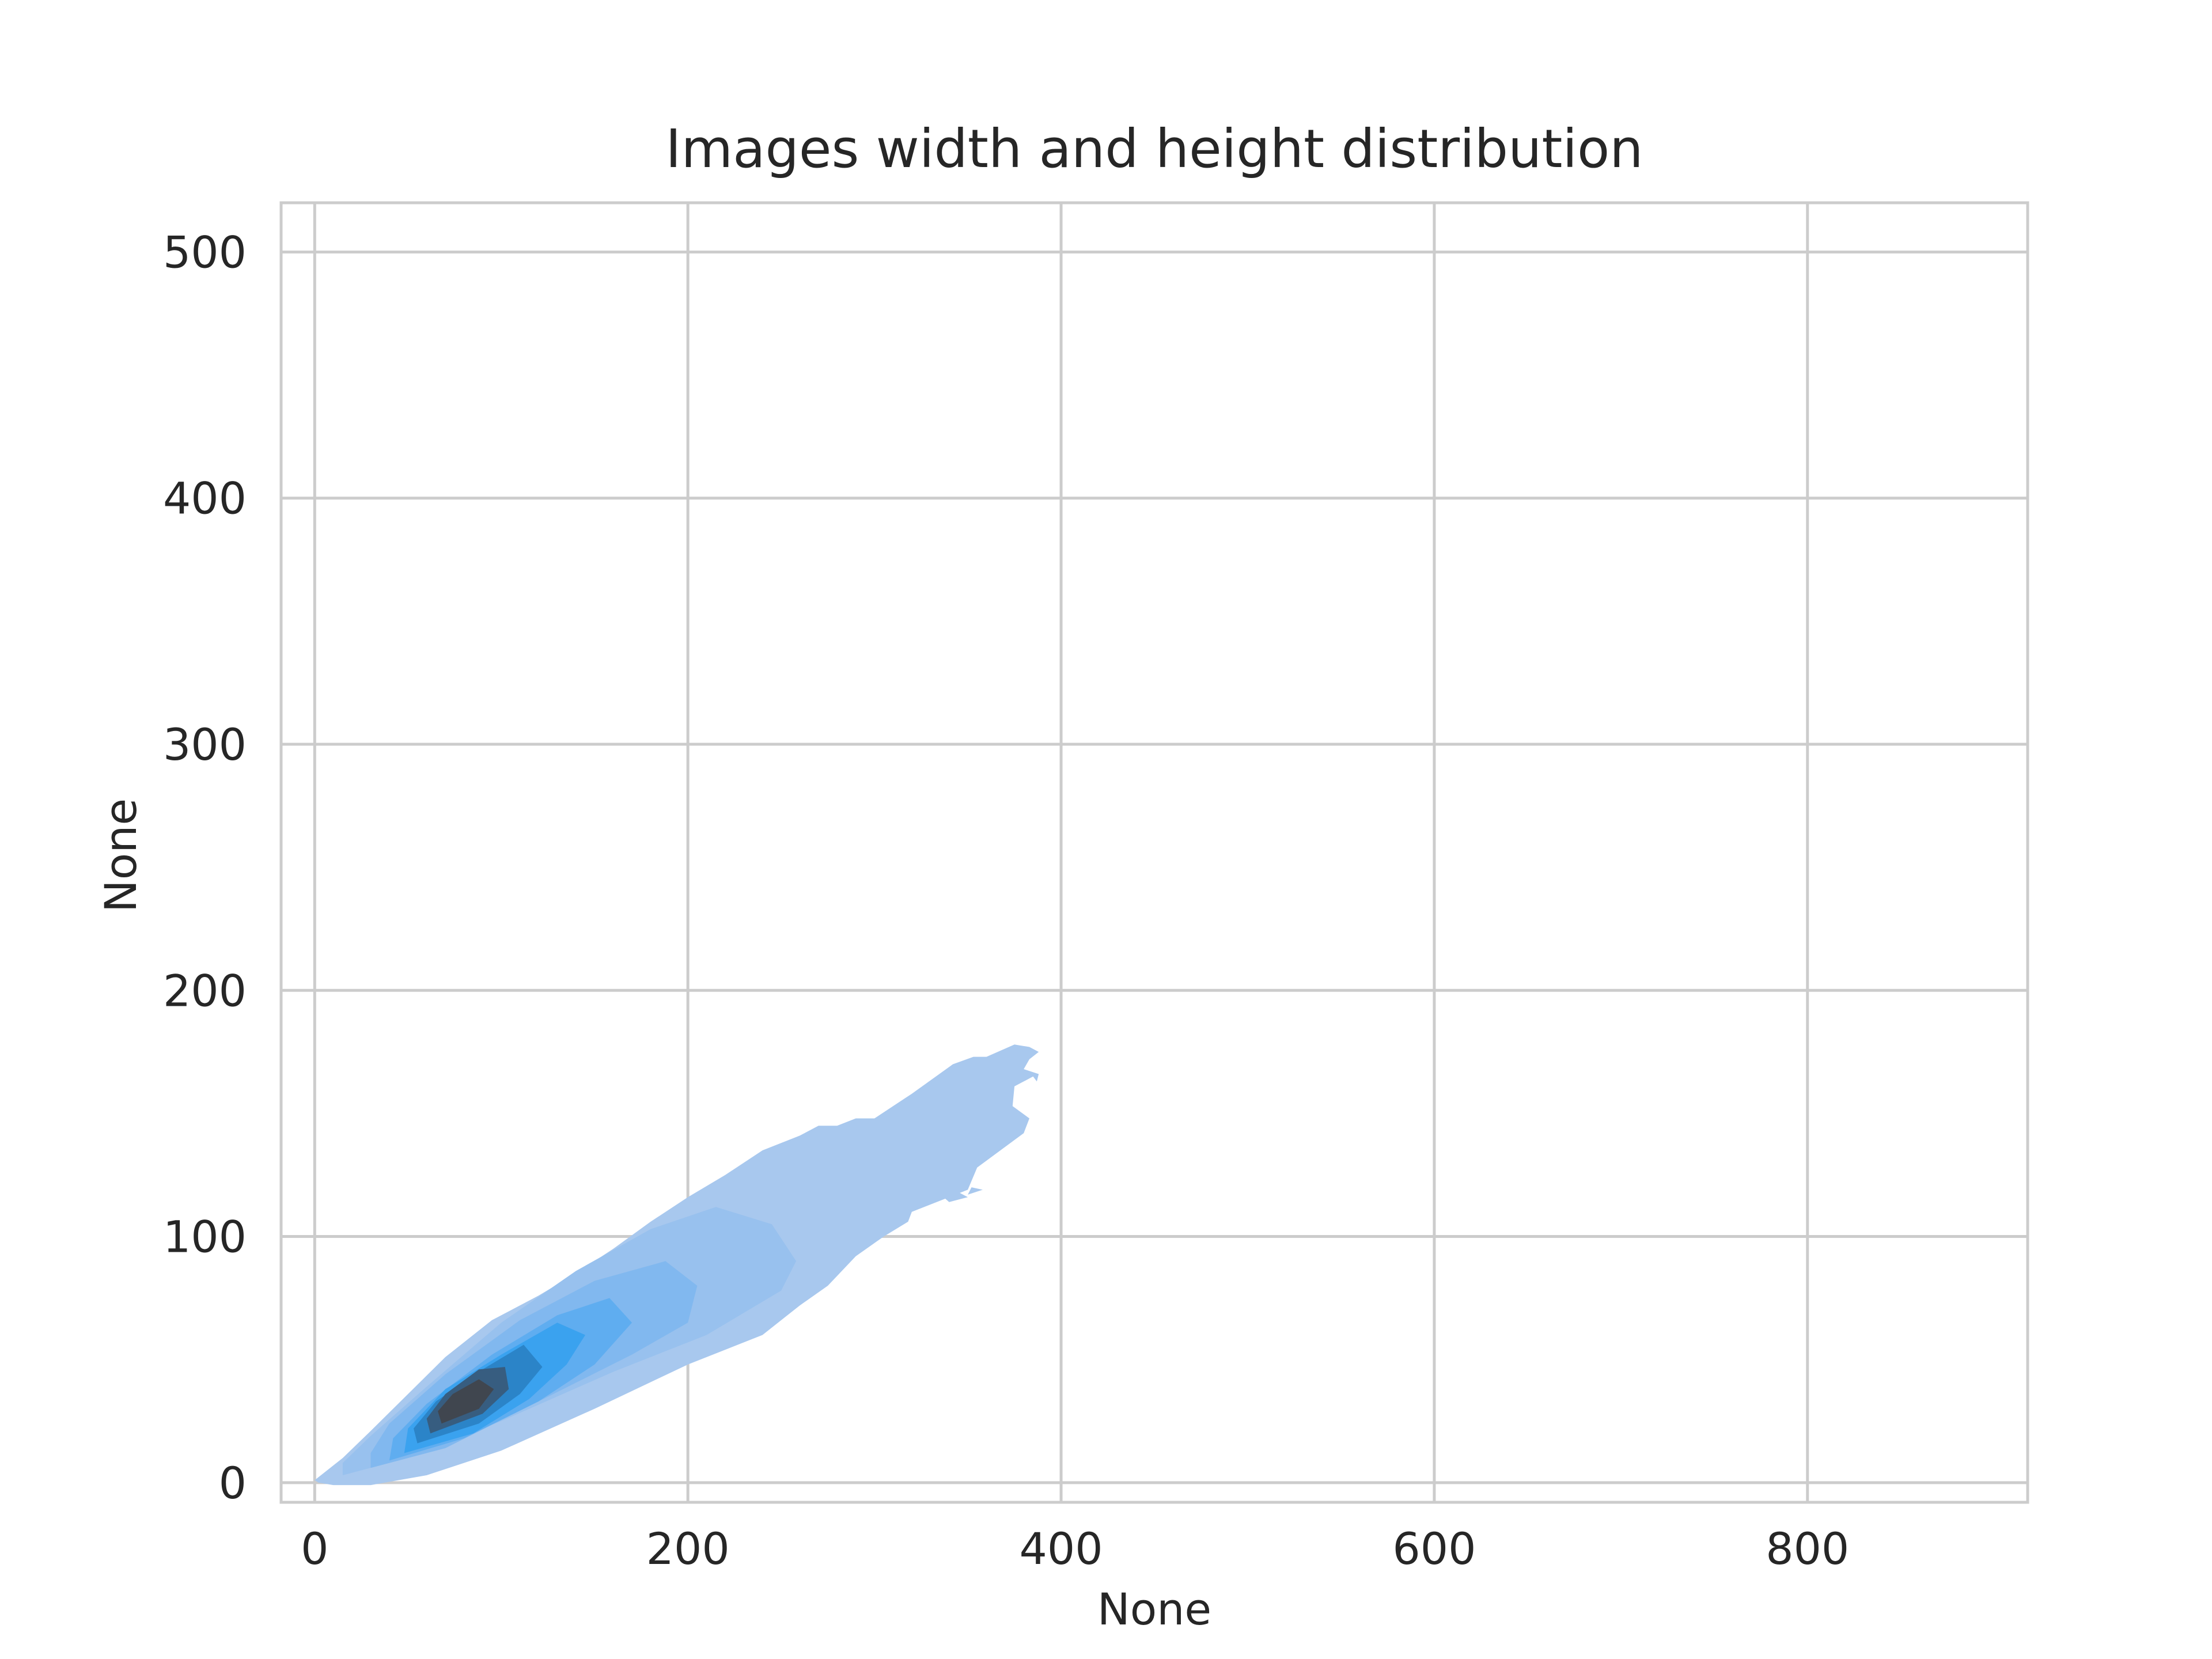 The width and height of the screenshot is (2212, 1659). Describe the element at coordinates (688, 1548) in the screenshot. I see `x-tick-label: 200` at that location.